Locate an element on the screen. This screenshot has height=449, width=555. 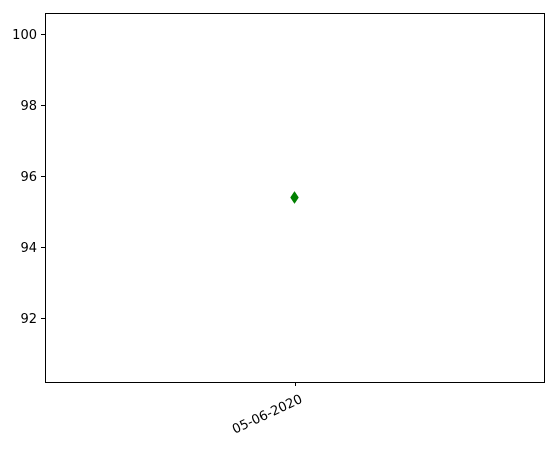
y-tick-label: 98 is located at coordinates (28, 106).